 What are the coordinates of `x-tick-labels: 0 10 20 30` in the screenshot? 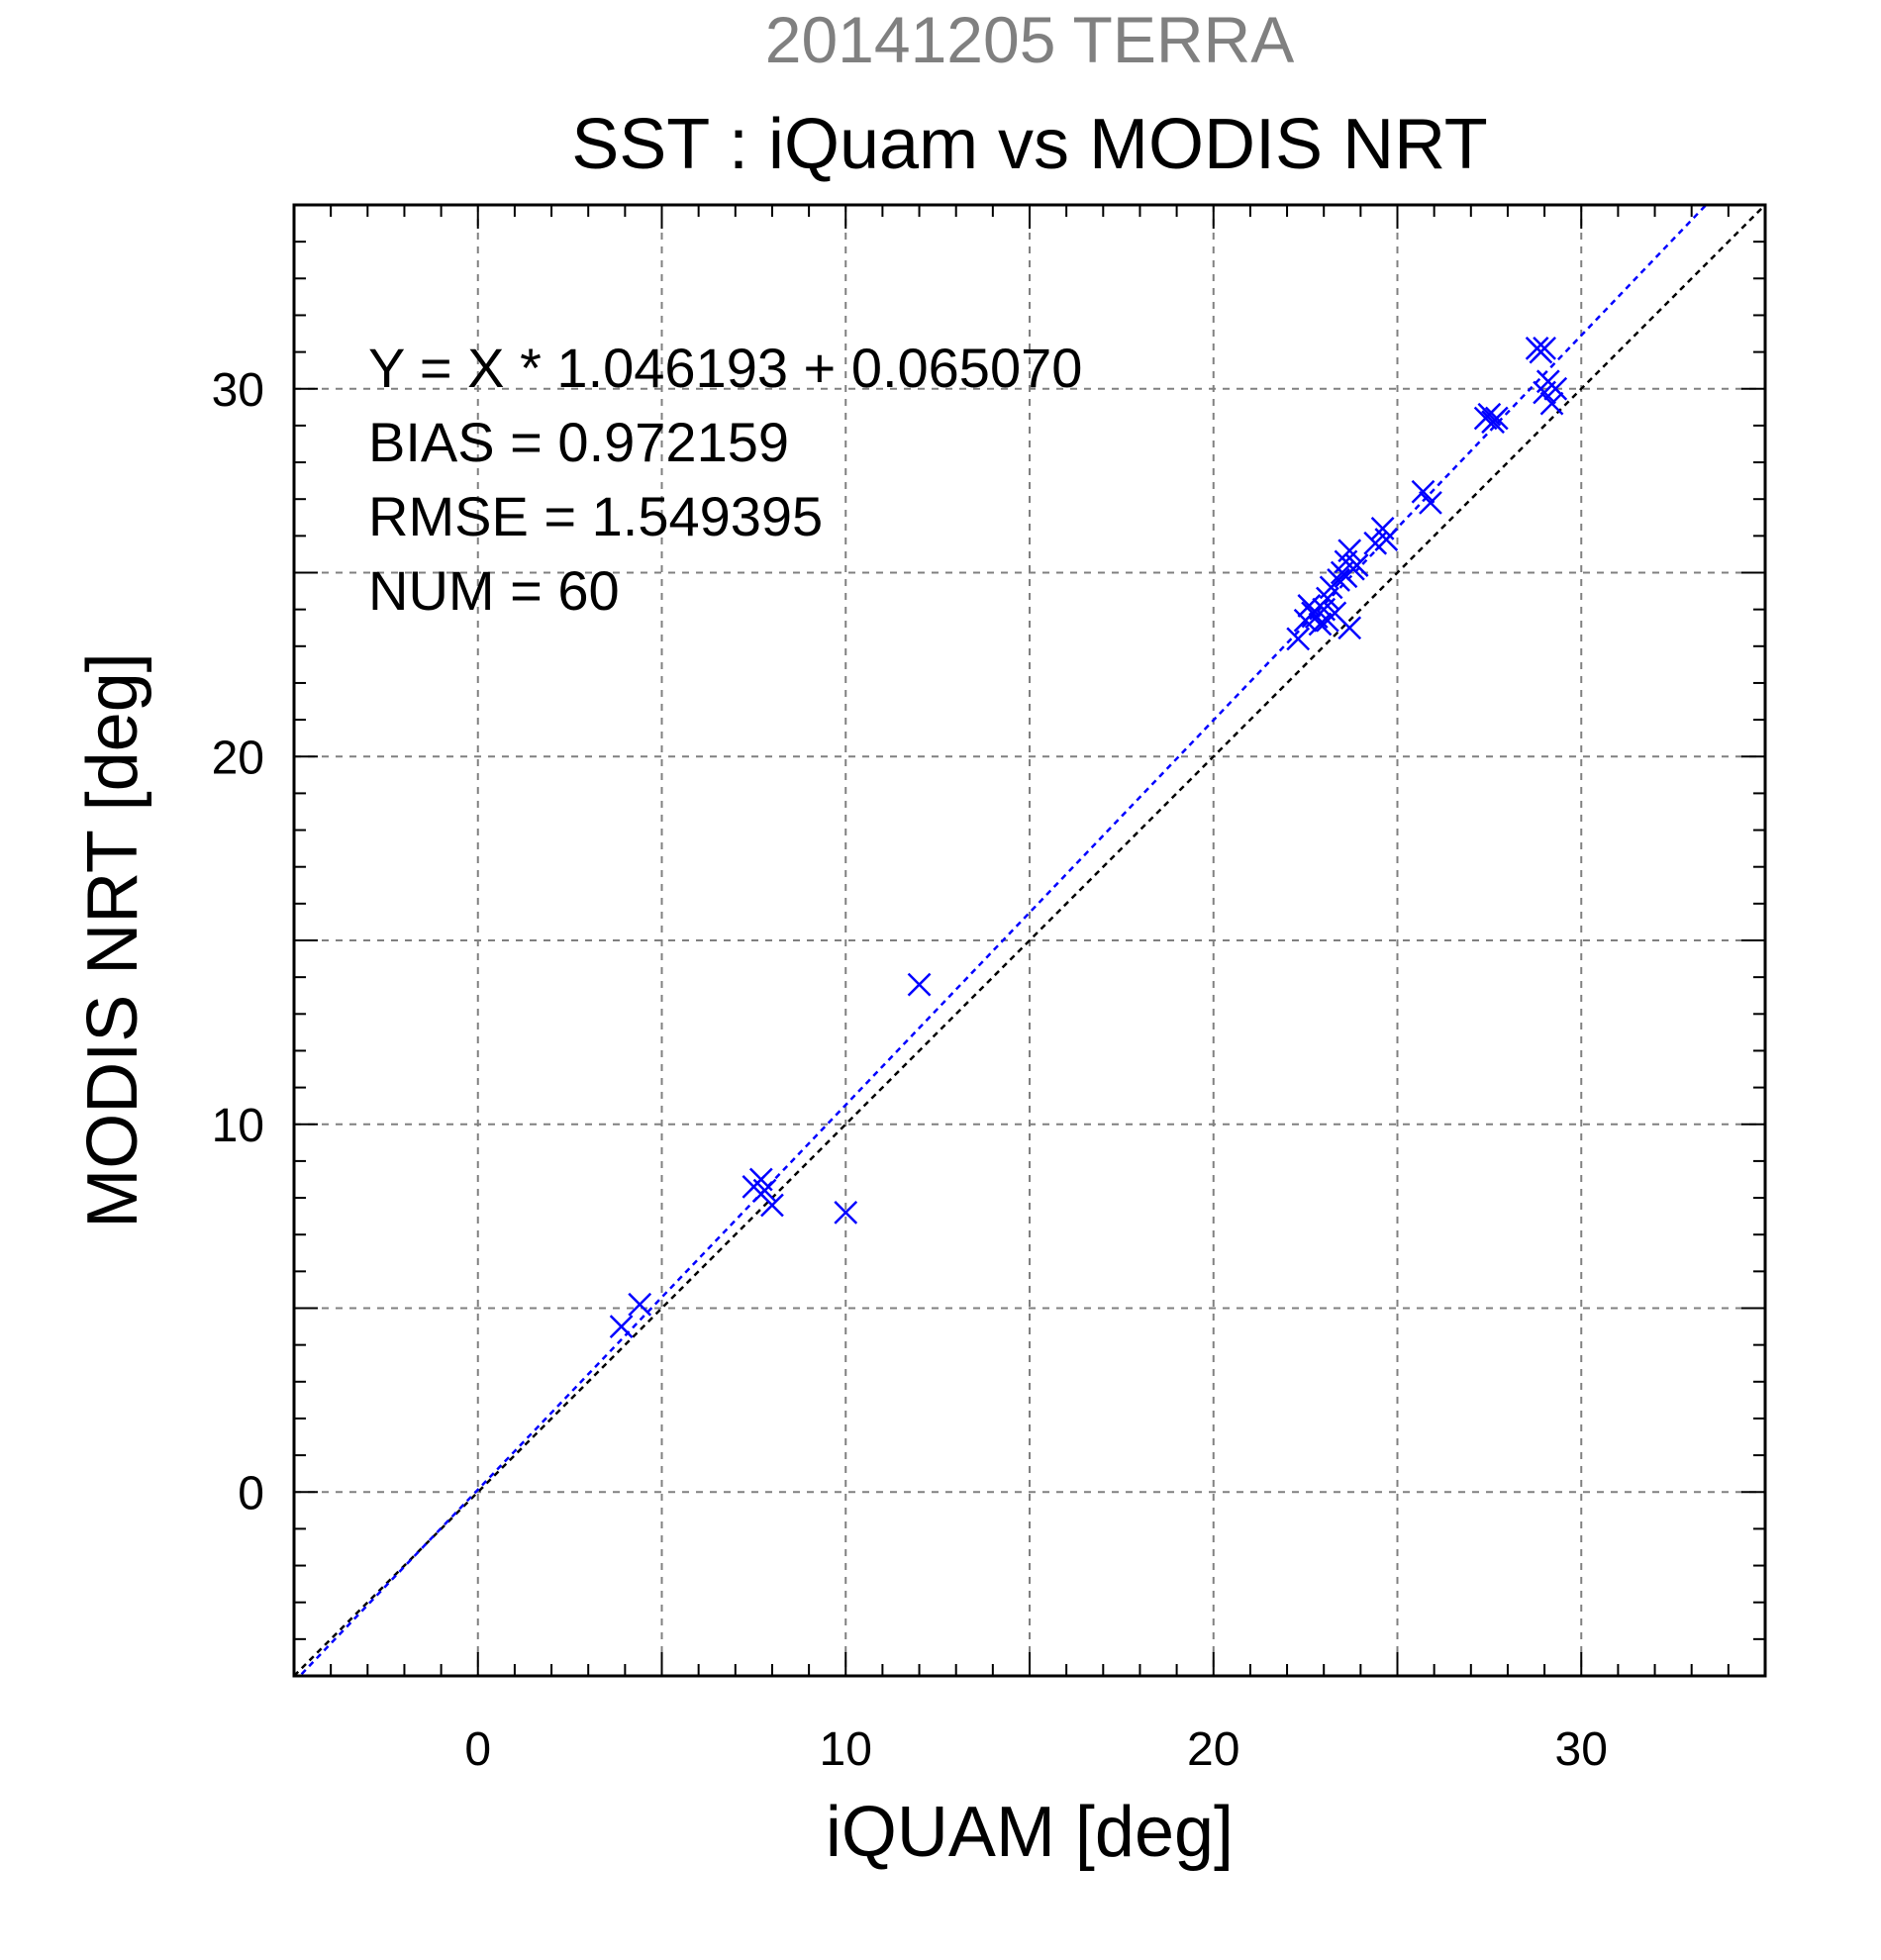 It's located at (1036, 1749).